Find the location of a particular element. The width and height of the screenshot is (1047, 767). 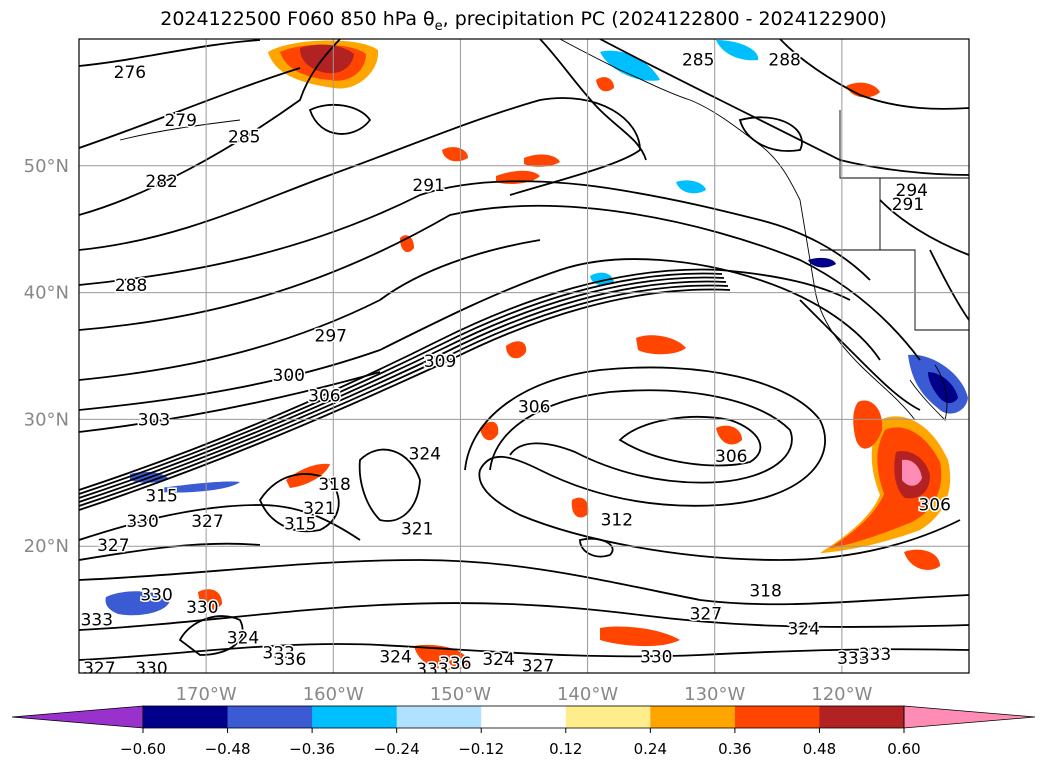

y-tick-label: 50°N is located at coordinates (46, 166).